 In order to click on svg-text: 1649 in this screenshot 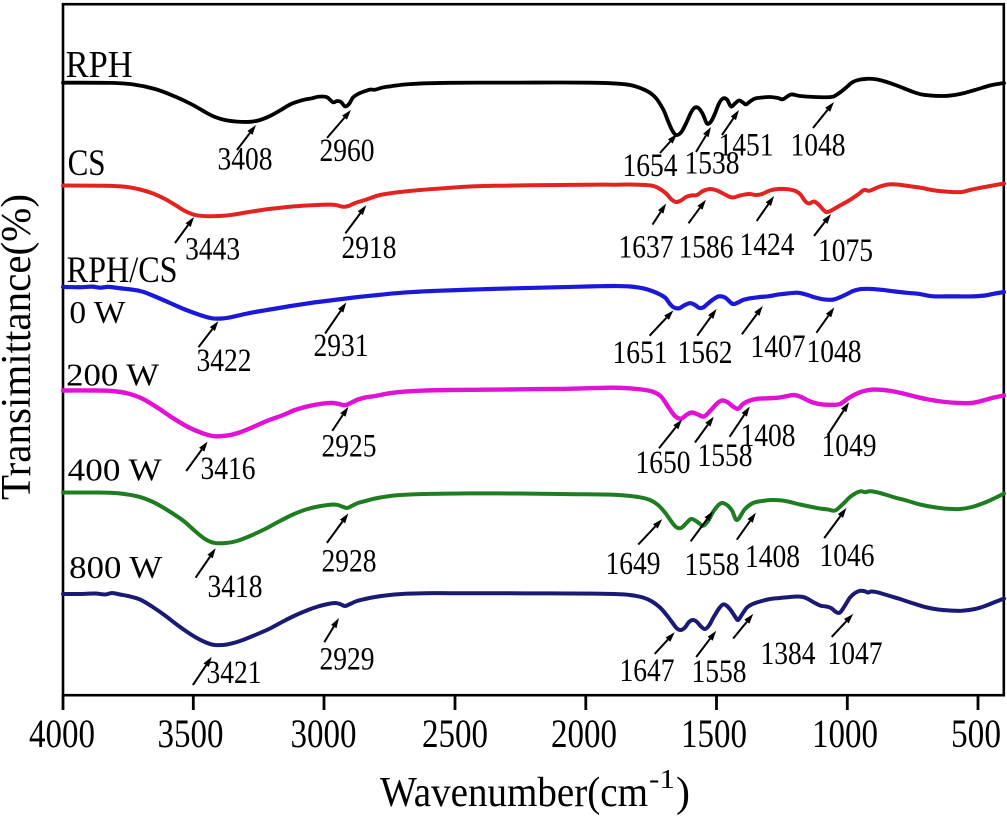, I will do `click(633, 564)`.